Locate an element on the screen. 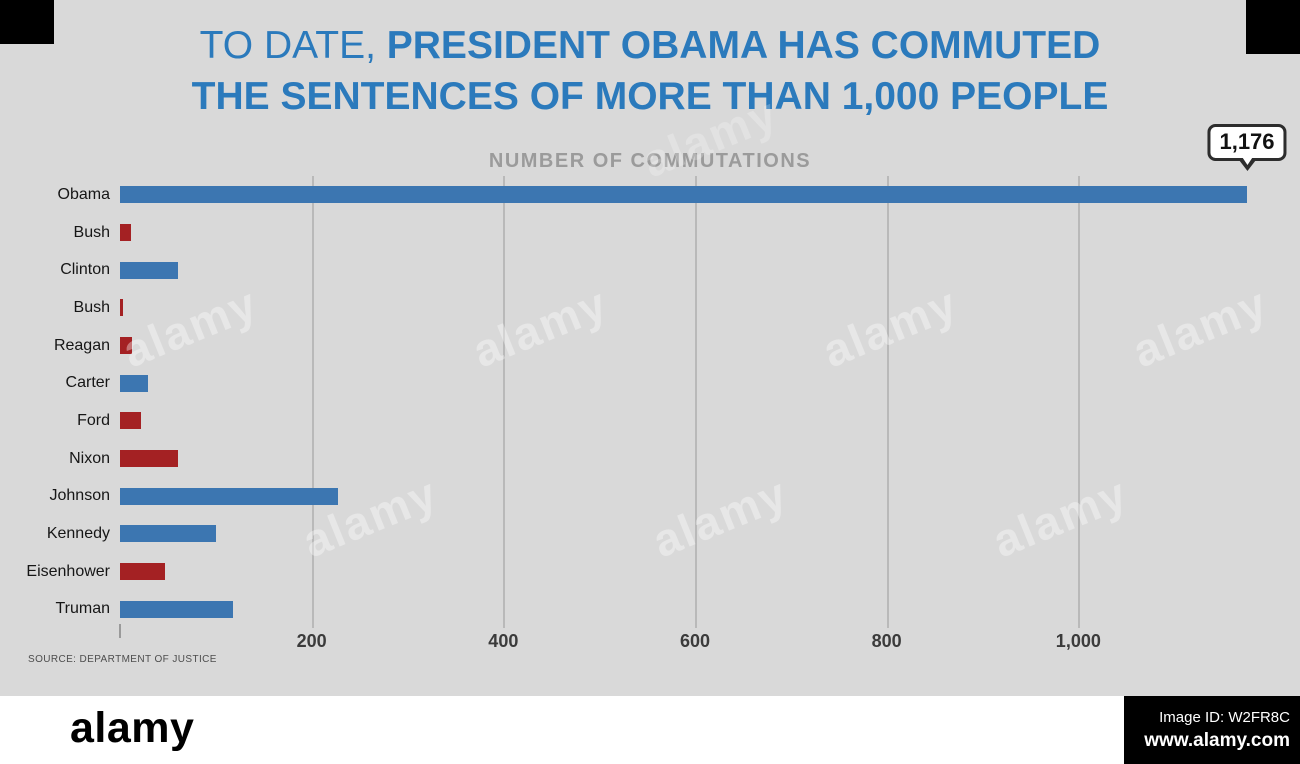  x-tick-label-400: 400 is located at coordinates (503, 641).